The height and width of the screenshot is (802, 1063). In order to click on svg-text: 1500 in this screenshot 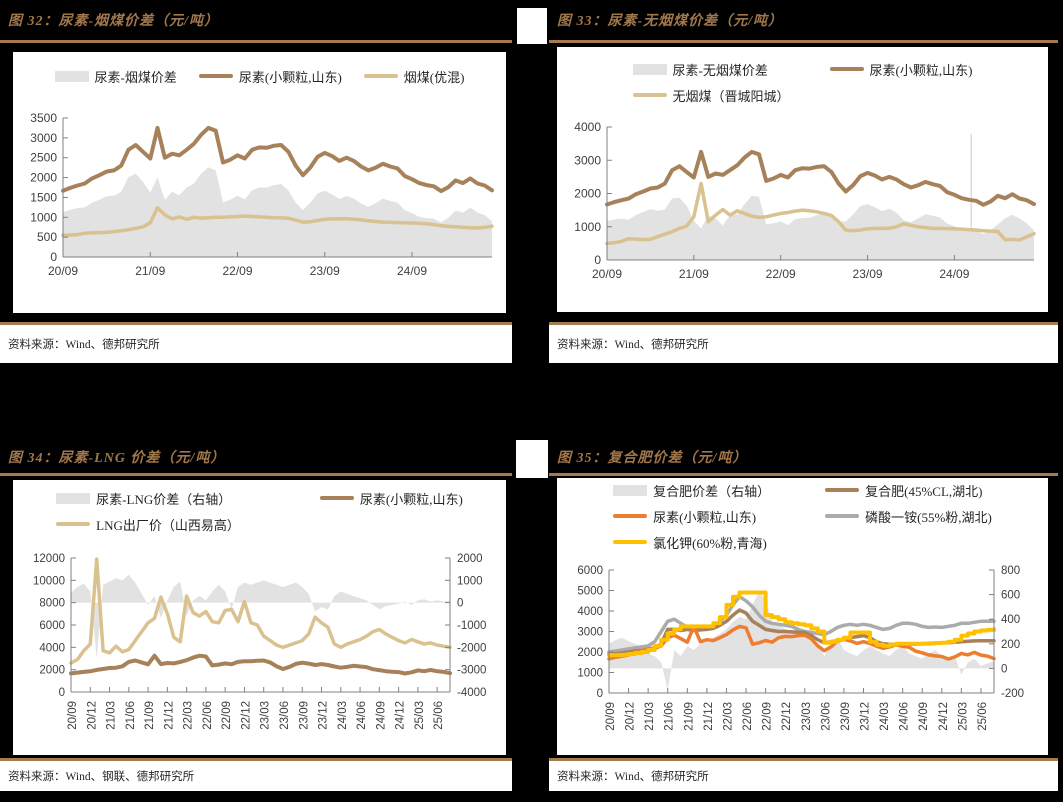, I will do `click(43, 197)`.